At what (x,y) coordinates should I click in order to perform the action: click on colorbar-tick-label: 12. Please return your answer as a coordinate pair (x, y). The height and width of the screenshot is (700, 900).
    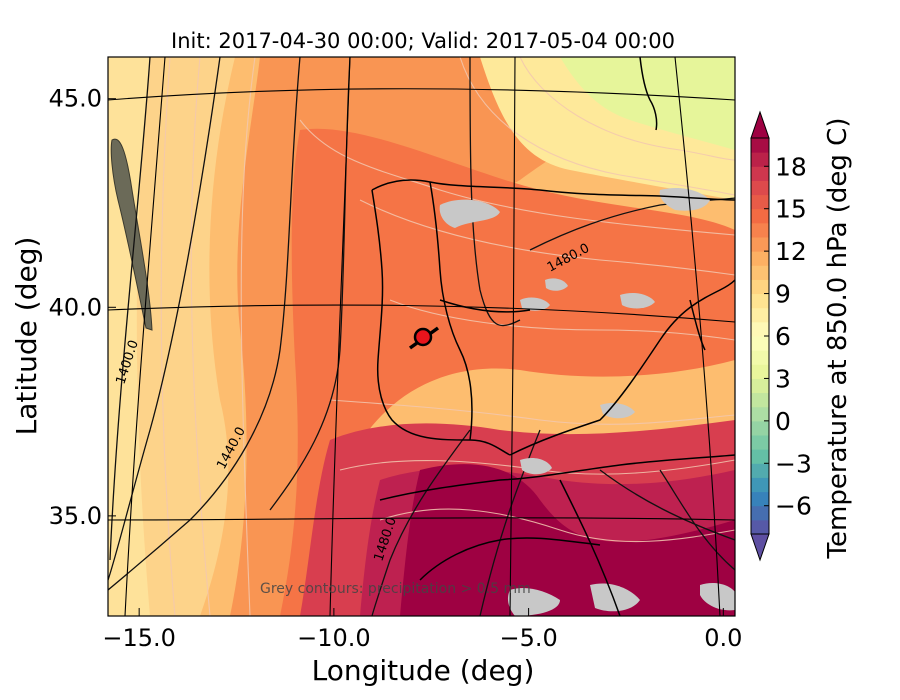
    Looking at the image, I should click on (791, 251).